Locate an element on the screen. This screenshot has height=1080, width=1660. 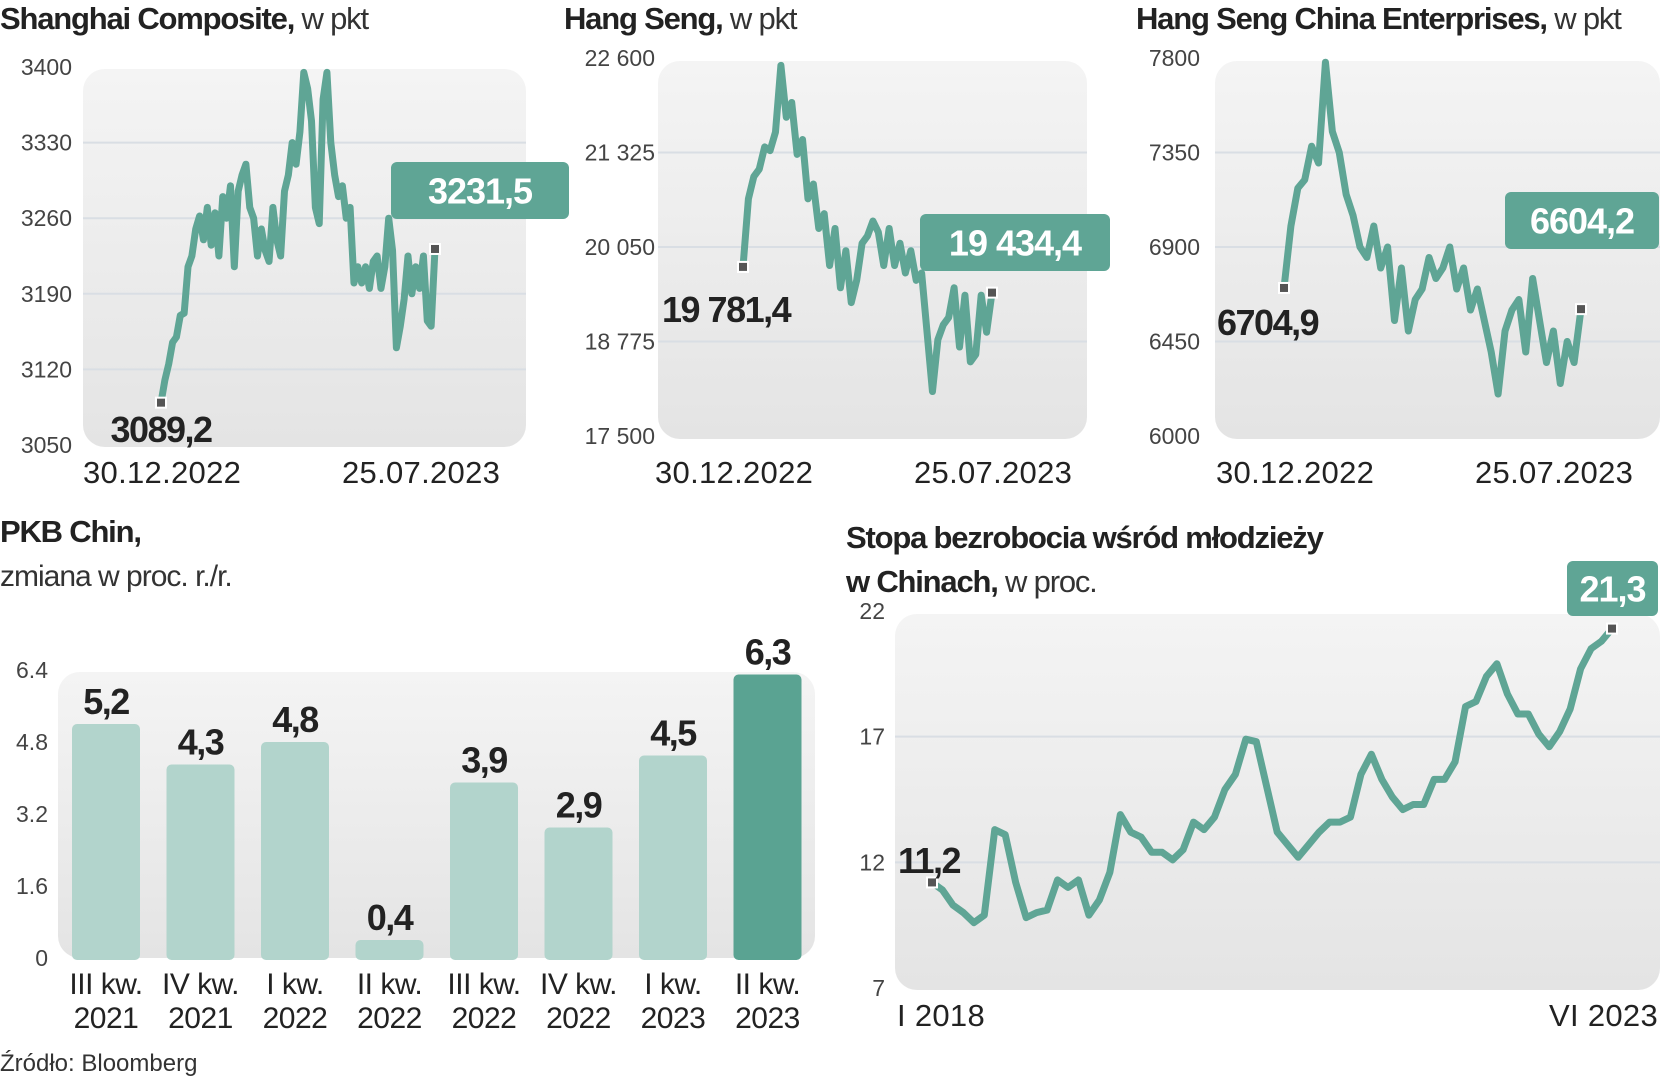
source-note: Źródło: Bloomberg is located at coordinates (99, 1063).